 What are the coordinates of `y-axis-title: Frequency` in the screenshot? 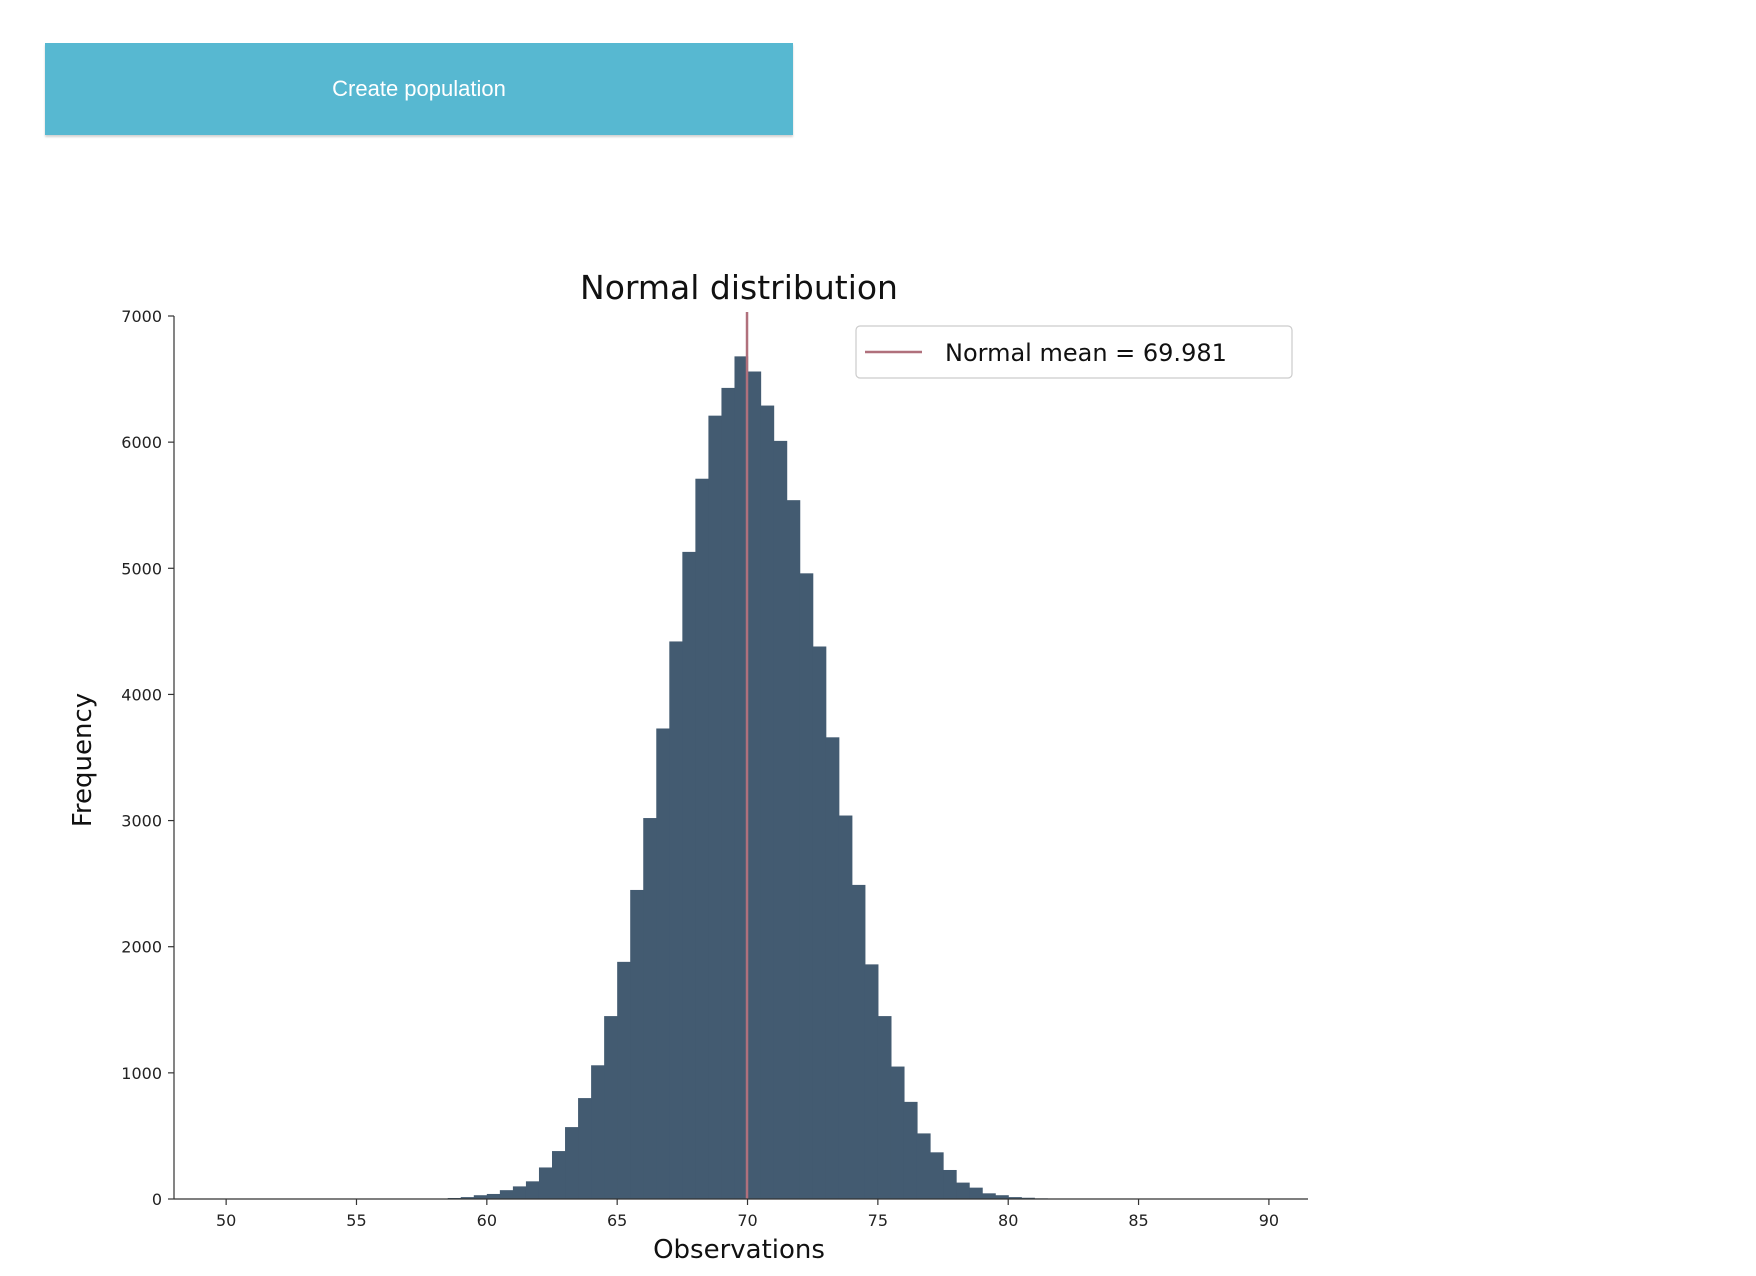 It's located at (83, 760).